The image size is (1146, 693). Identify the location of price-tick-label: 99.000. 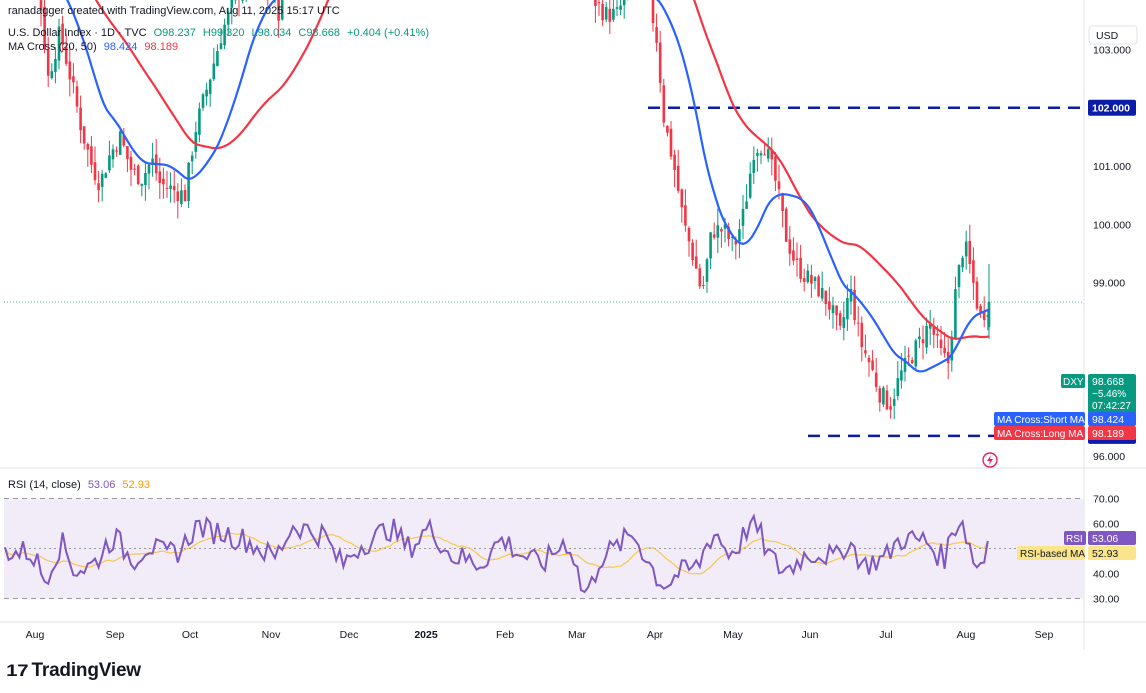
(1109, 284).